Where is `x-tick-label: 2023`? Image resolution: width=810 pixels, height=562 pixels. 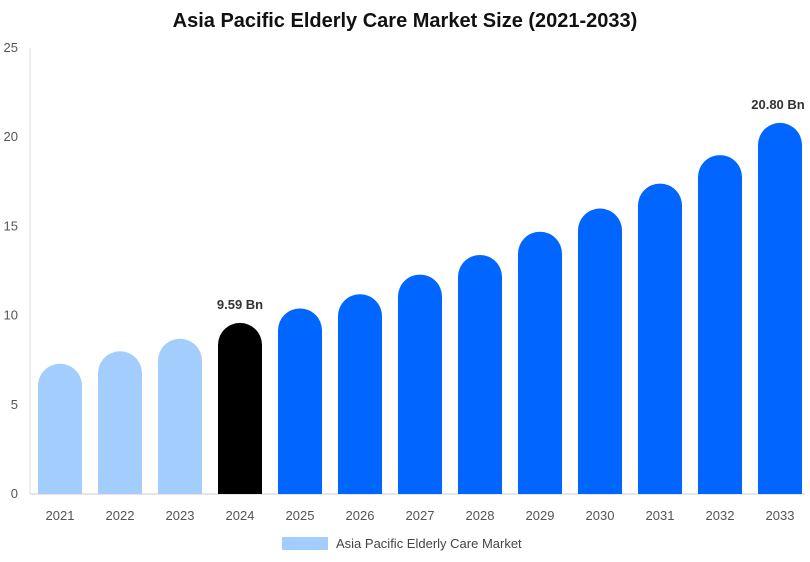 x-tick-label: 2023 is located at coordinates (180, 515).